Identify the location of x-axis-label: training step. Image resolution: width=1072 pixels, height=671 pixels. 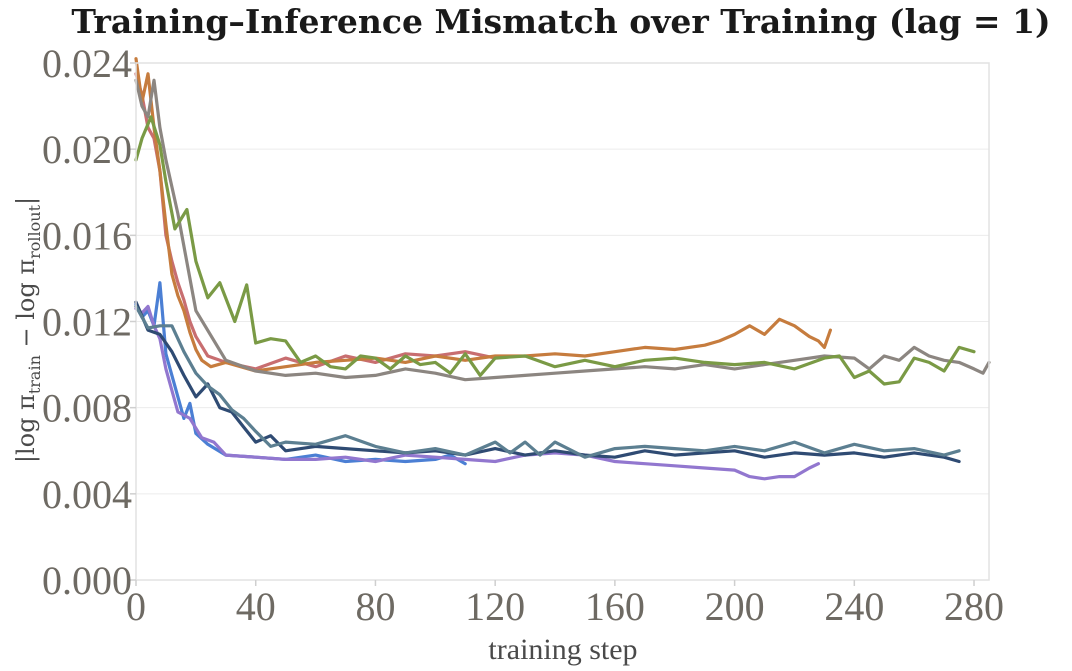
(562, 649).